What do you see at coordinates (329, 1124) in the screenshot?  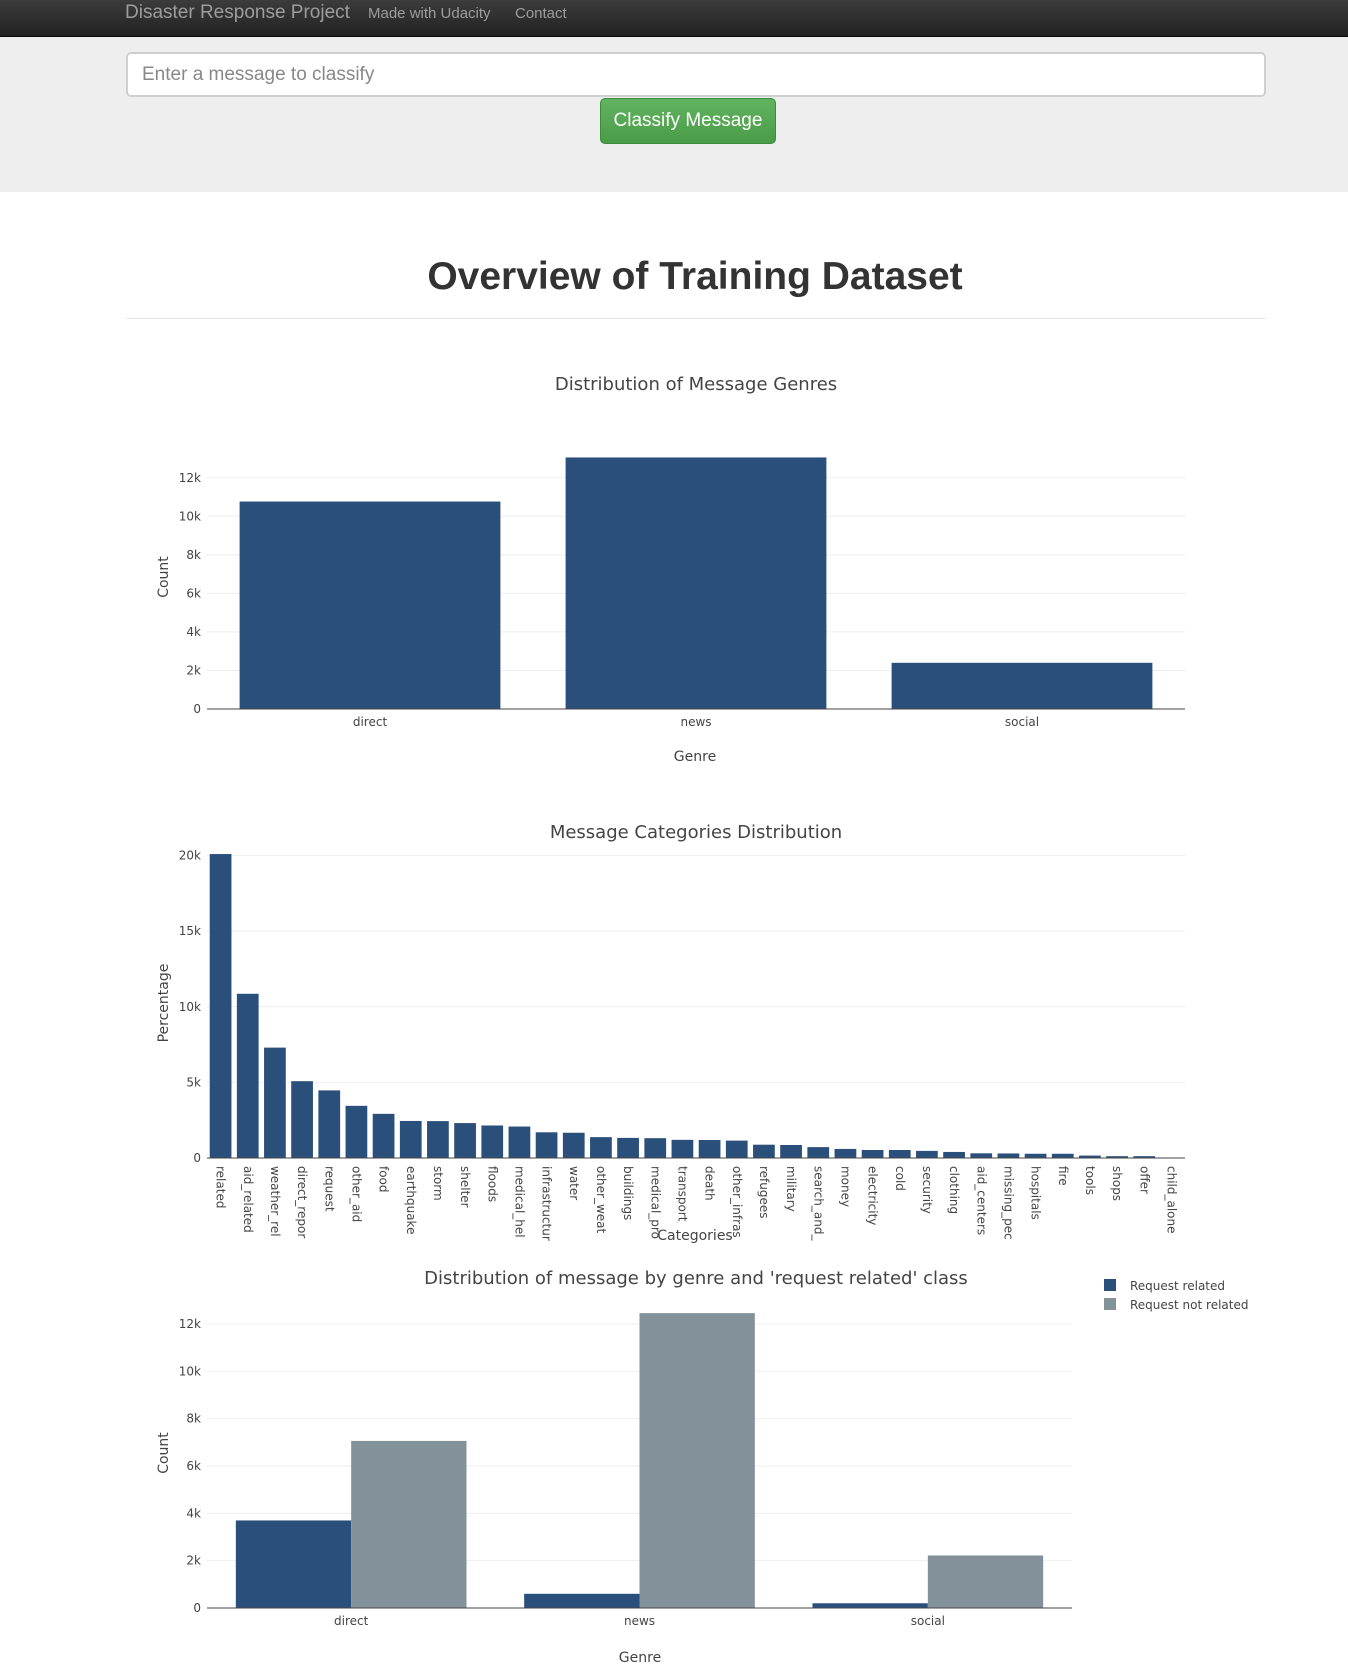 I see `bar-request` at bounding box center [329, 1124].